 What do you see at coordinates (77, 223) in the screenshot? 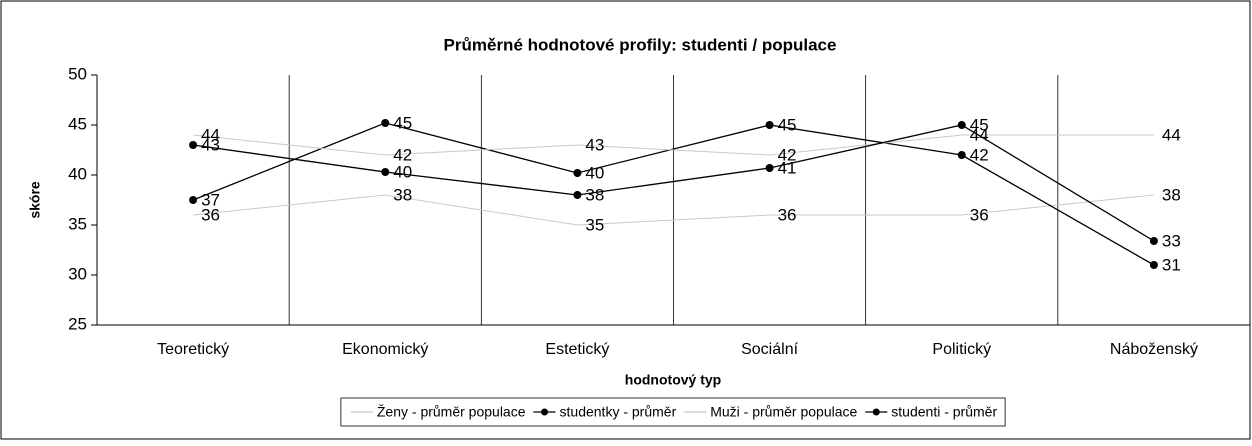
I see `y-tick-label: 35` at bounding box center [77, 223].